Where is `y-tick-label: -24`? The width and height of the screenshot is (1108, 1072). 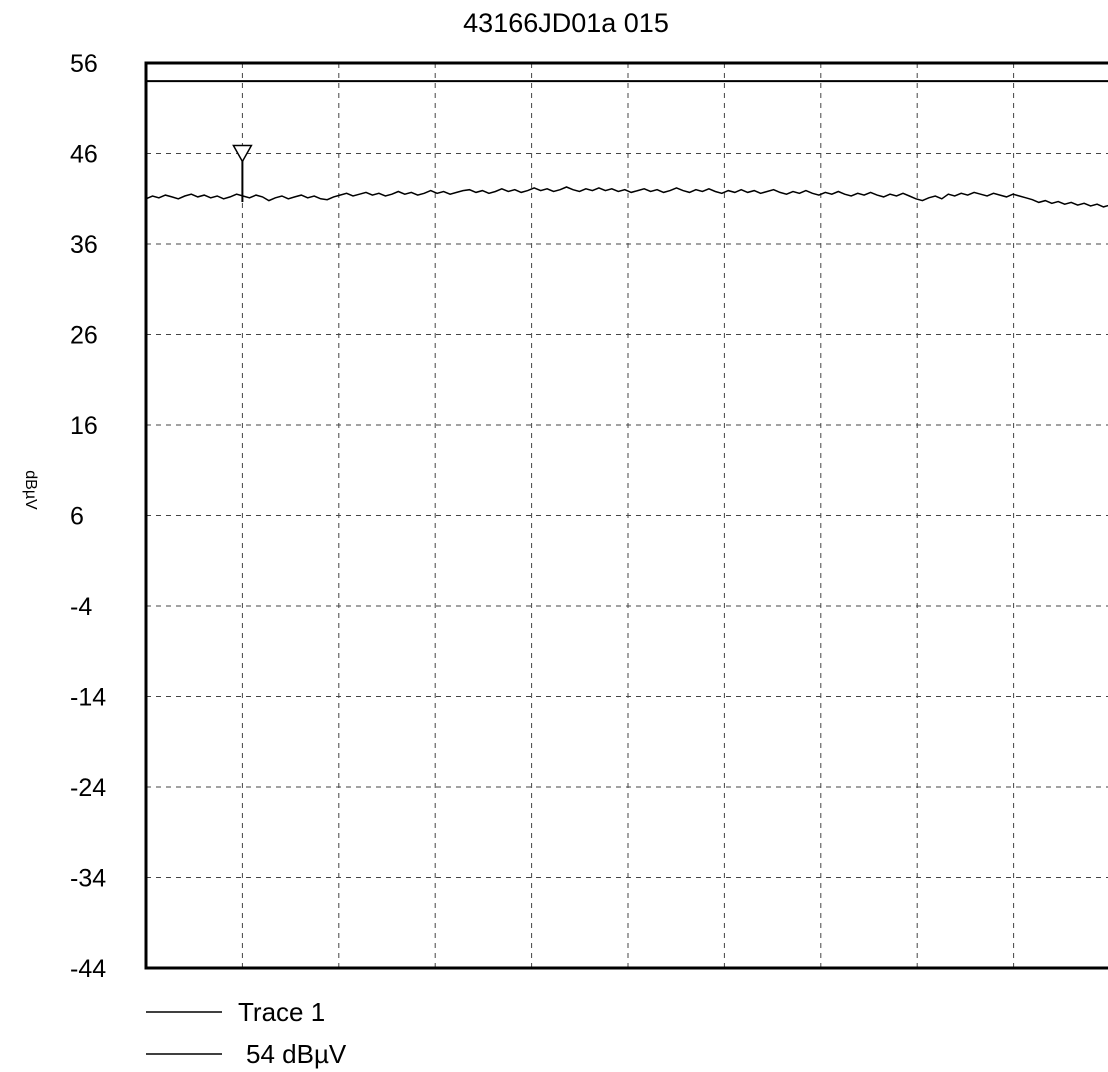
y-tick-label: -24 is located at coordinates (88, 788).